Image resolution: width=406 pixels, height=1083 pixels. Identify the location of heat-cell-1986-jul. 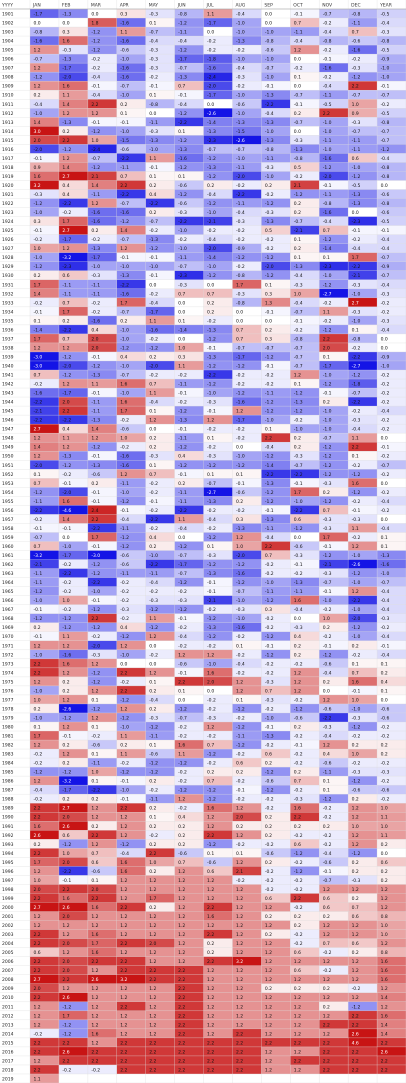
(218, 781).